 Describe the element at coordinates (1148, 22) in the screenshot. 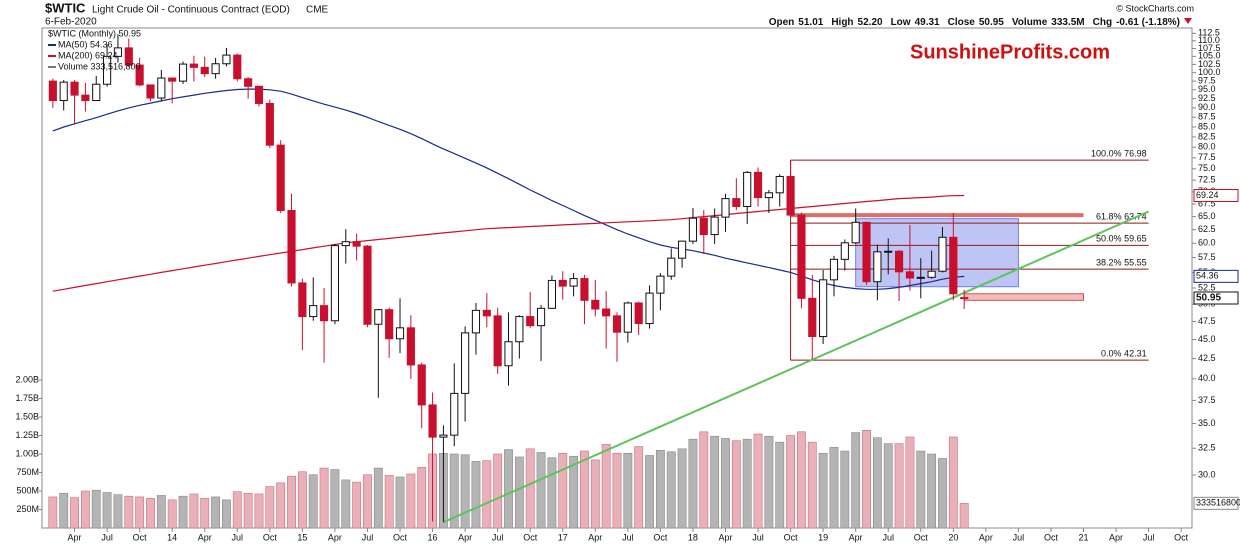

I see `stat-value: -0.61 (-1.18%)` at that location.